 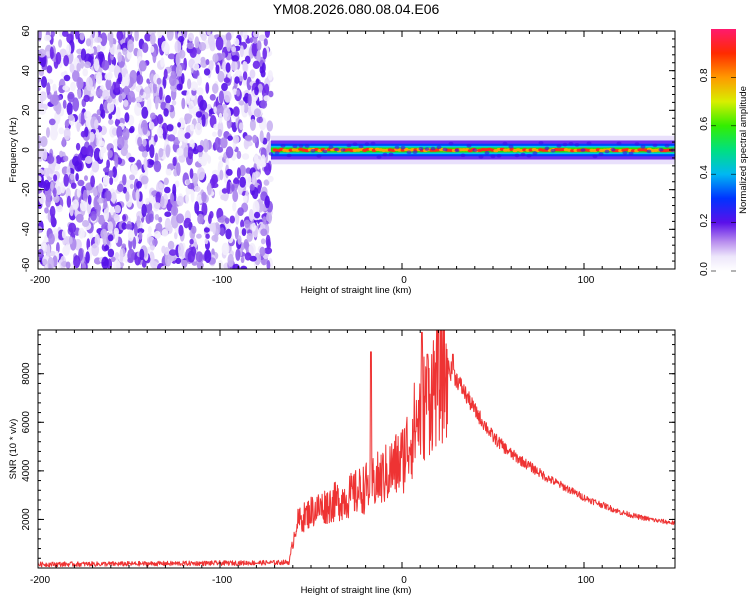 I want to click on top-ytick-label: 40, so click(x=26, y=71).